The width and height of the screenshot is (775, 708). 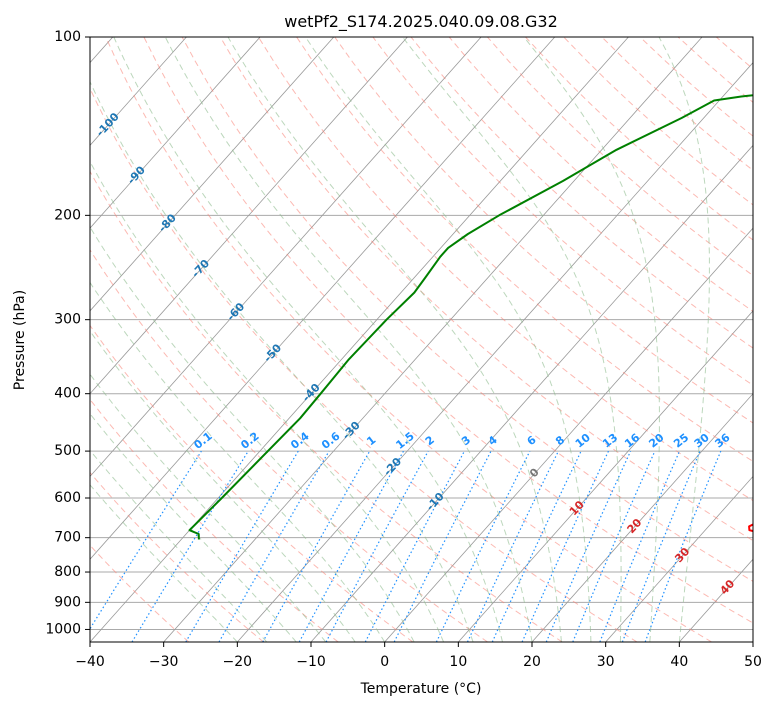 I want to click on y-tick-label: 400, so click(x=67, y=394).